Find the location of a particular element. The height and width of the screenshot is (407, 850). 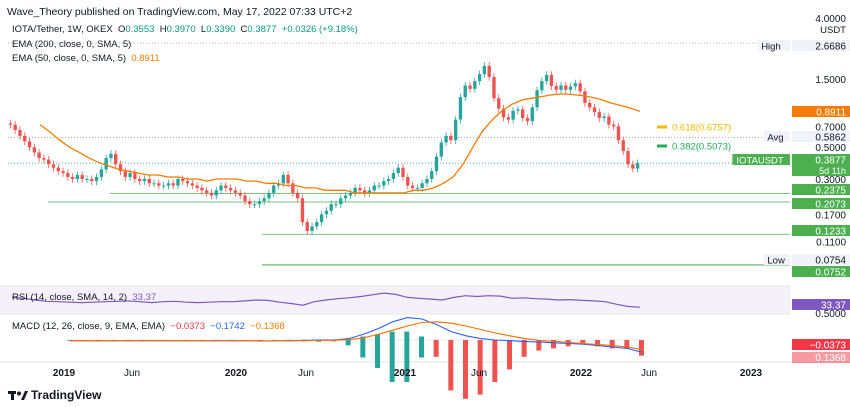

tradingview-logo: TradingView is located at coordinates (54, 395).